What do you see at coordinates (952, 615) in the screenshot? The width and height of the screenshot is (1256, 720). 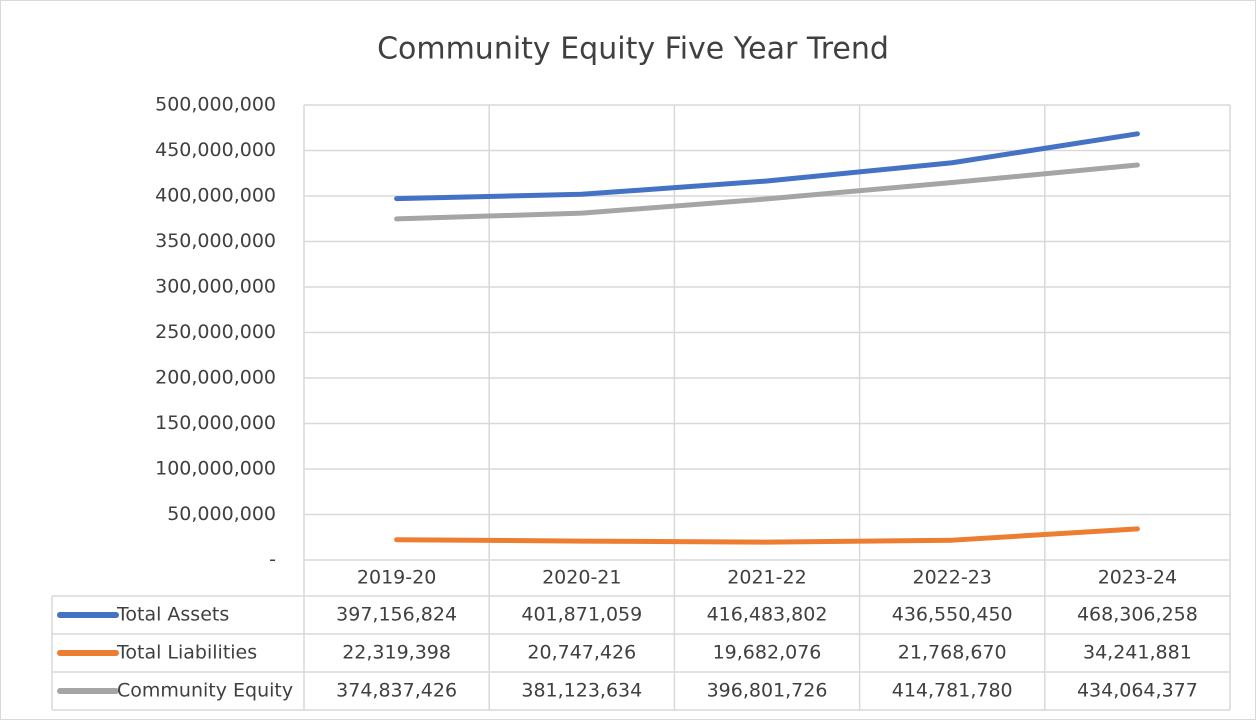 I see `table-value: 436,550,450` at bounding box center [952, 615].